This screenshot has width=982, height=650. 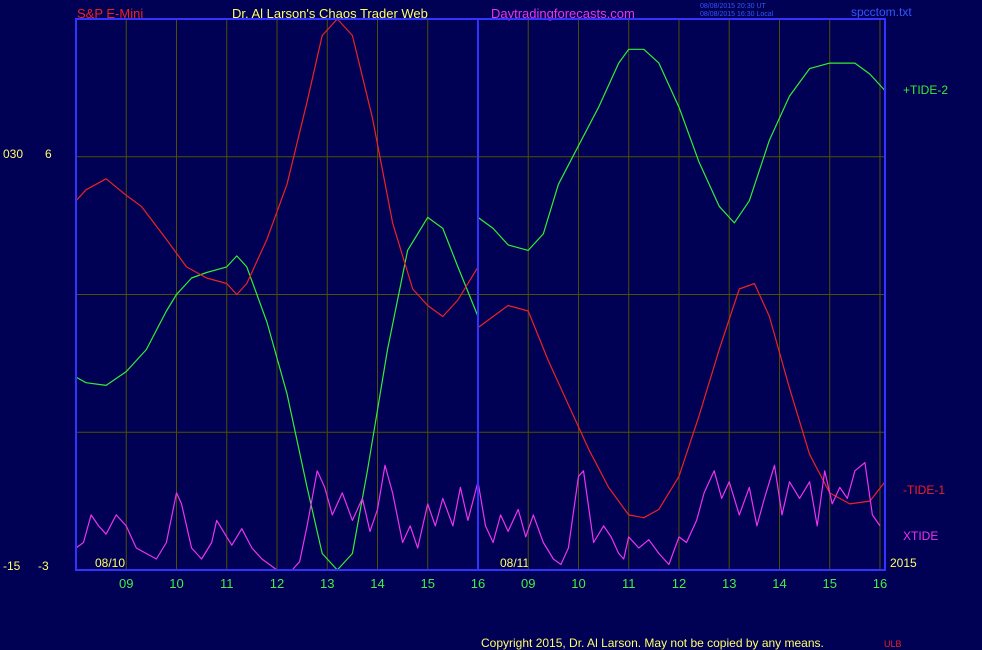 What do you see at coordinates (924, 490) in the screenshot?
I see `legend-minus-tide: -TIDE-1` at bounding box center [924, 490].